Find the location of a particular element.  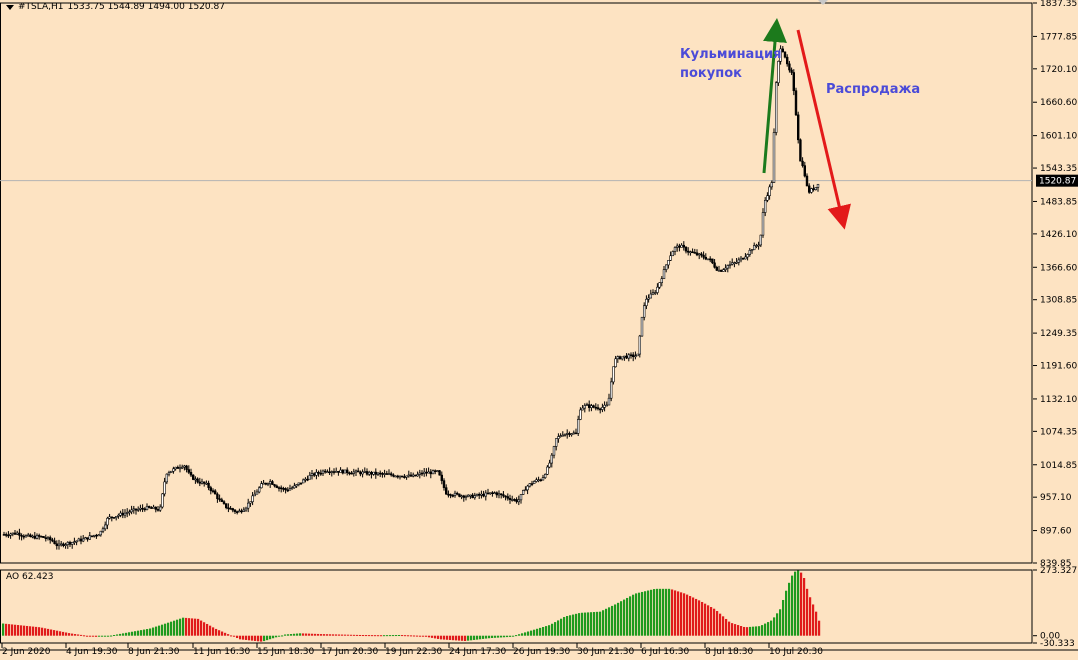

time-tick-label: 11 Jun 16:30 is located at coordinates (221, 652).